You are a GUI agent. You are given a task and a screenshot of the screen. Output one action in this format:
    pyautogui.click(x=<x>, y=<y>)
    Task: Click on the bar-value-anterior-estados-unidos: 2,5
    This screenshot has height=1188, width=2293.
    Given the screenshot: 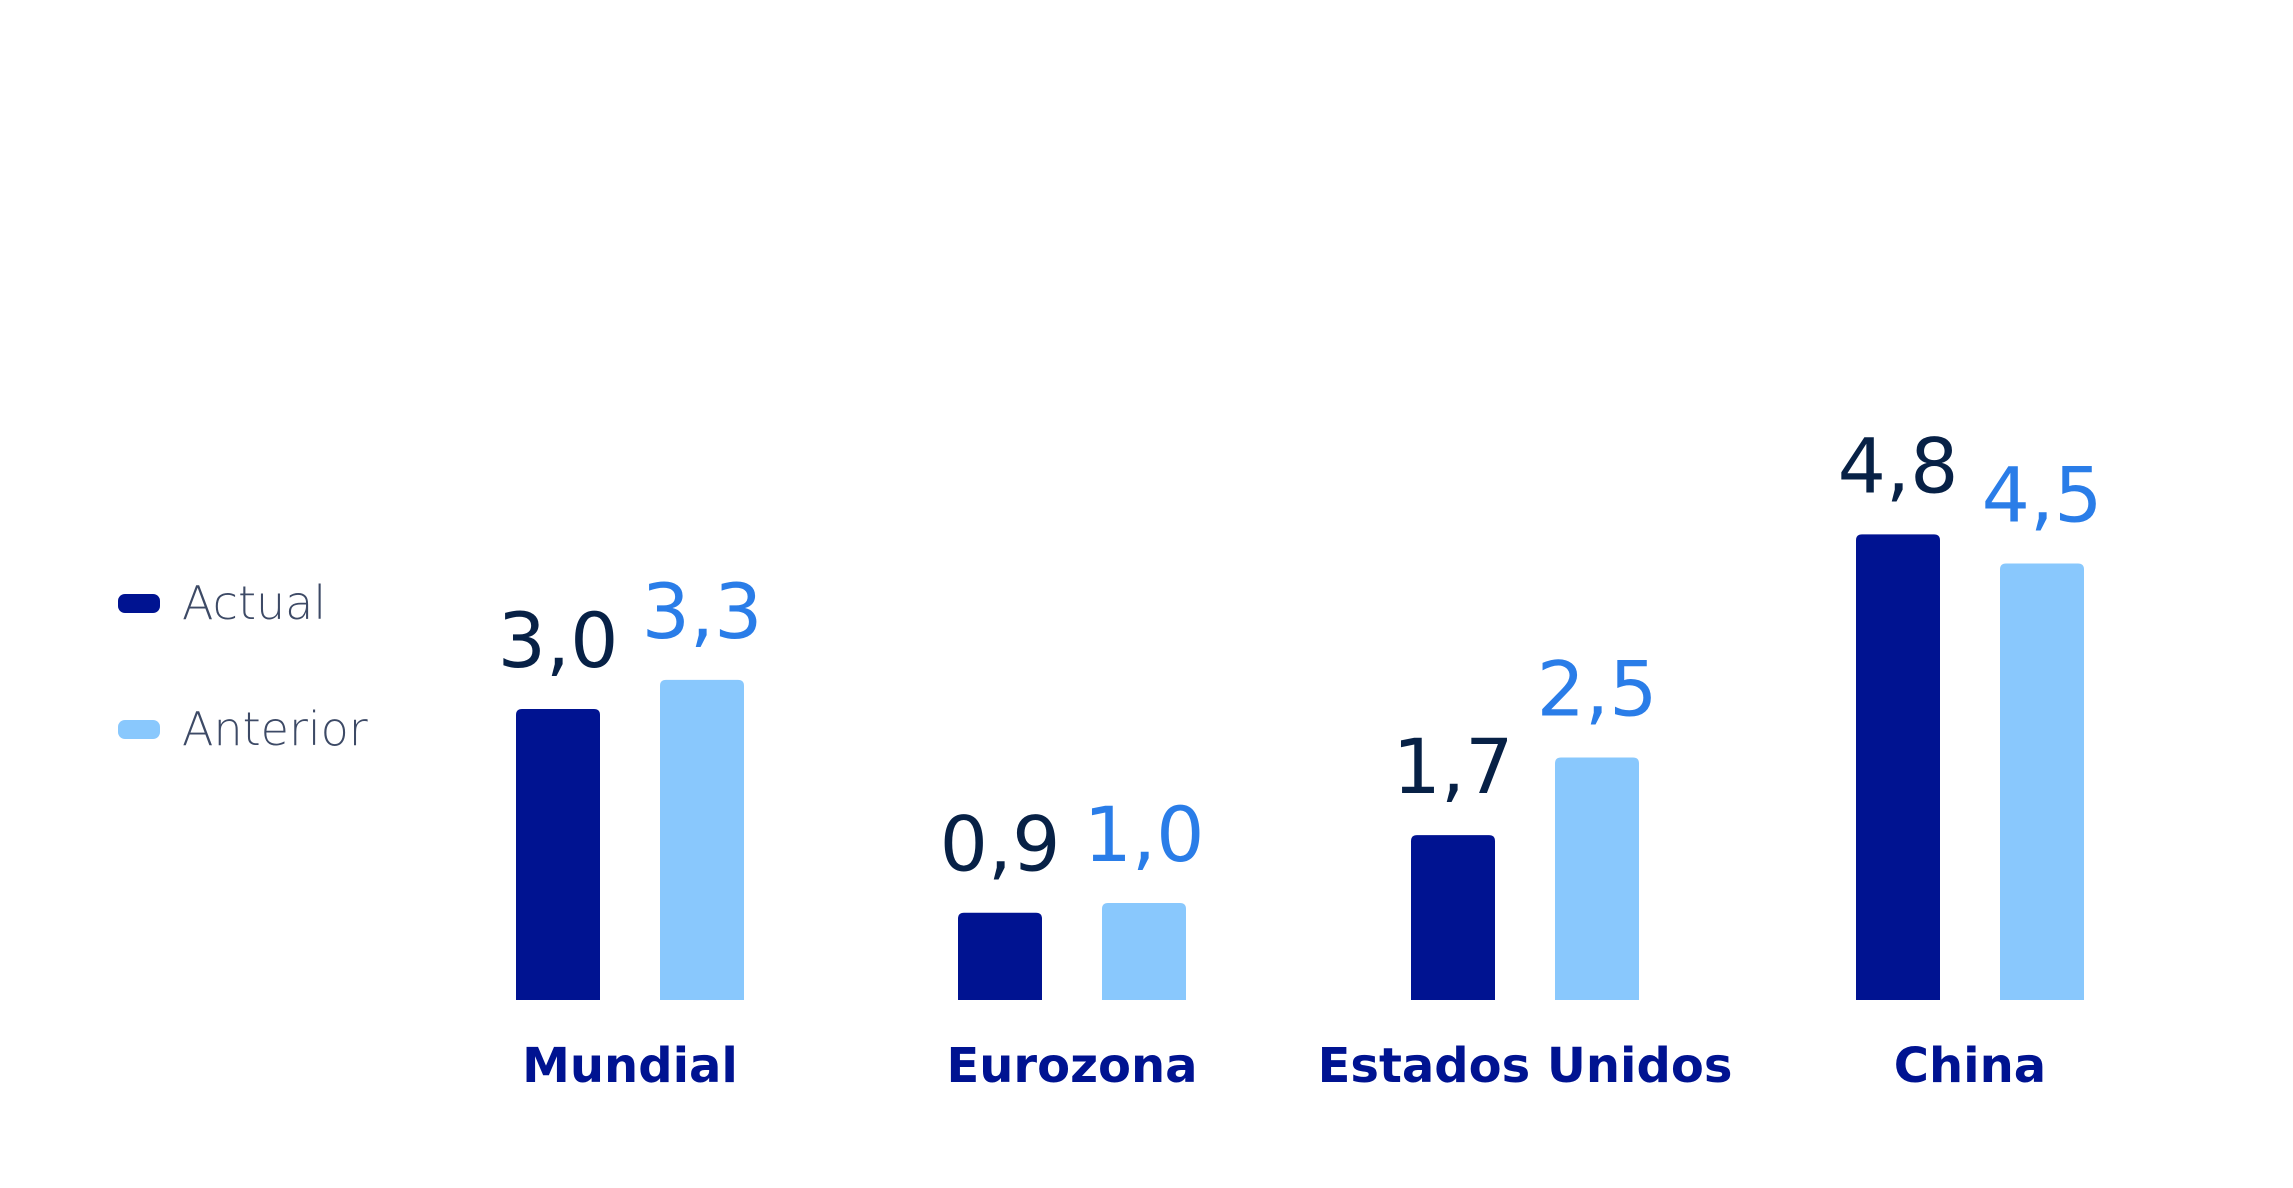 What is the action you would take?
    pyautogui.click(x=1597, y=689)
    